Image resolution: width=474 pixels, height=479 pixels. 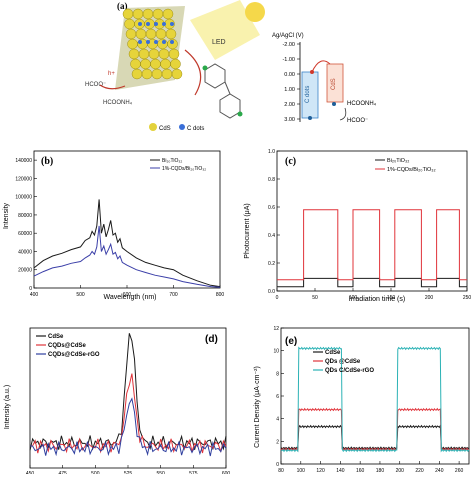 I want to click on hcoonh4-label: HCOONH₄, so click(x=118, y=103).